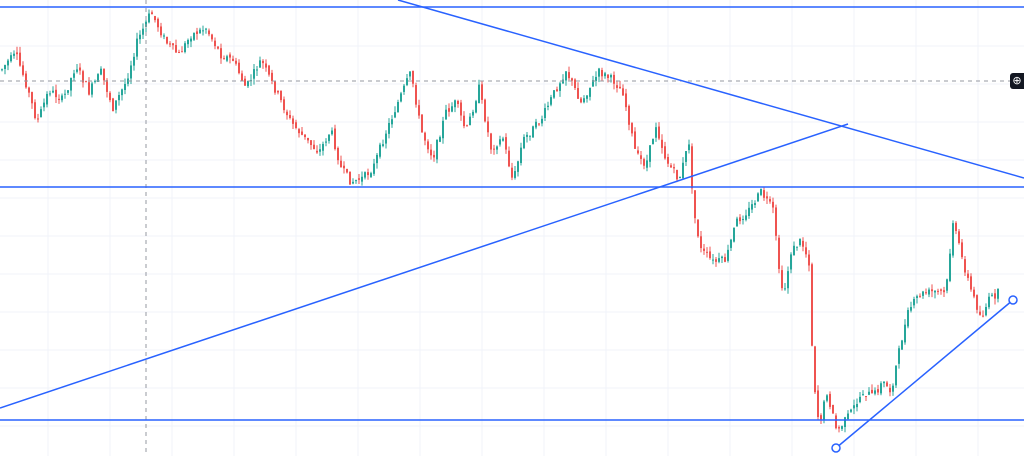 The image size is (1024, 456). Describe the element at coordinates (1017, 81) in the screenshot. I see `zoom-in-icon: ⊕` at that location.